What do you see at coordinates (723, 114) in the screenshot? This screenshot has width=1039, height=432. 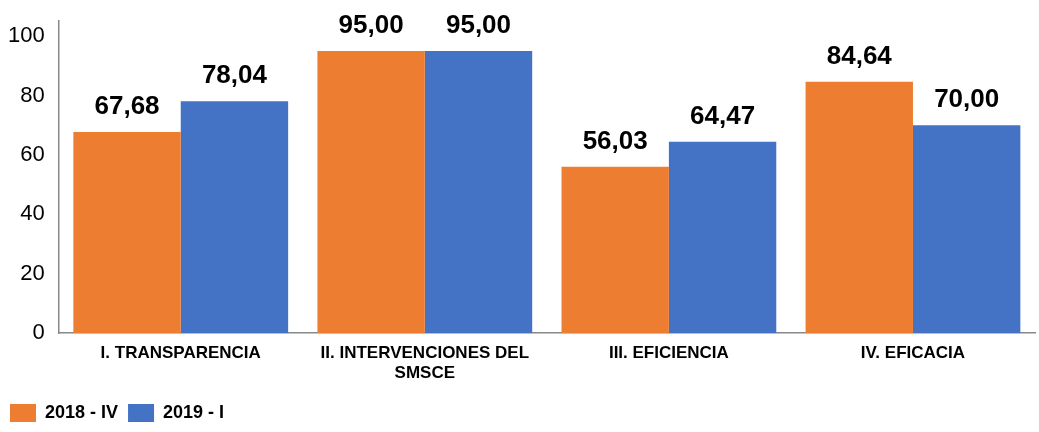 I see `data-label: 64,47` at bounding box center [723, 114].